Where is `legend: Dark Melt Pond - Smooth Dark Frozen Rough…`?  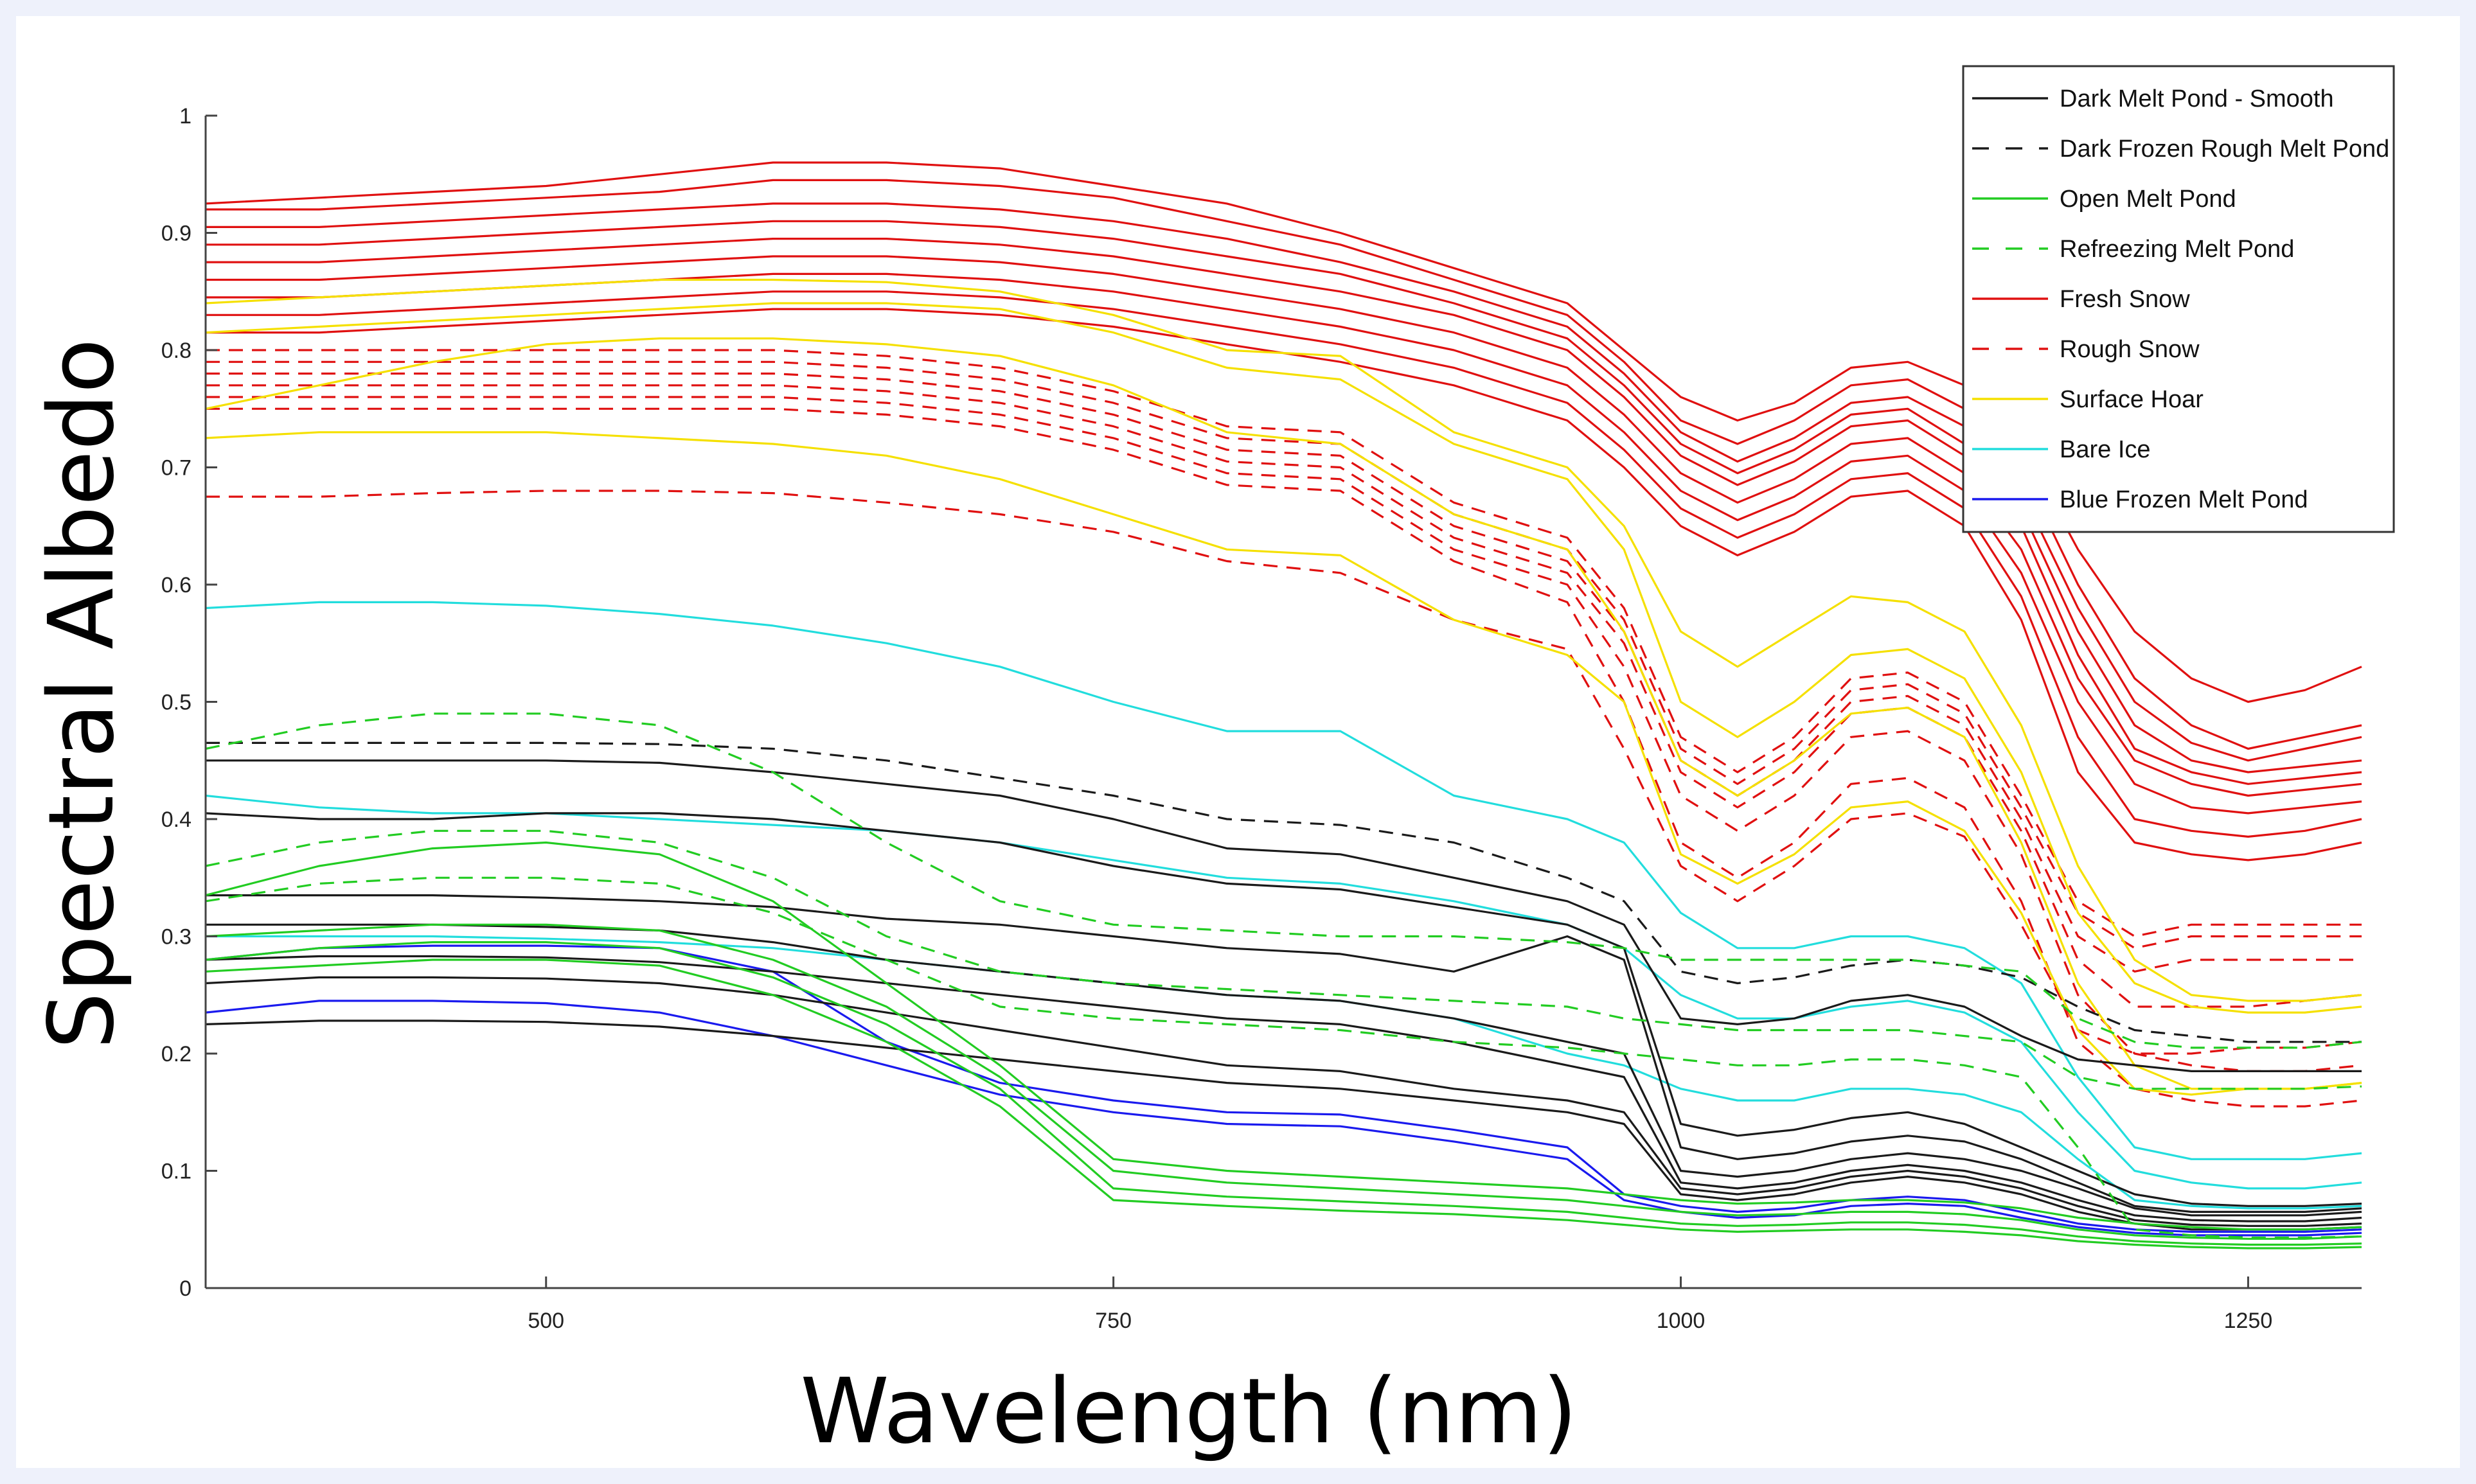
legend: Dark Melt Pond - Smooth Dark Frozen Rough… is located at coordinates (2178, 299).